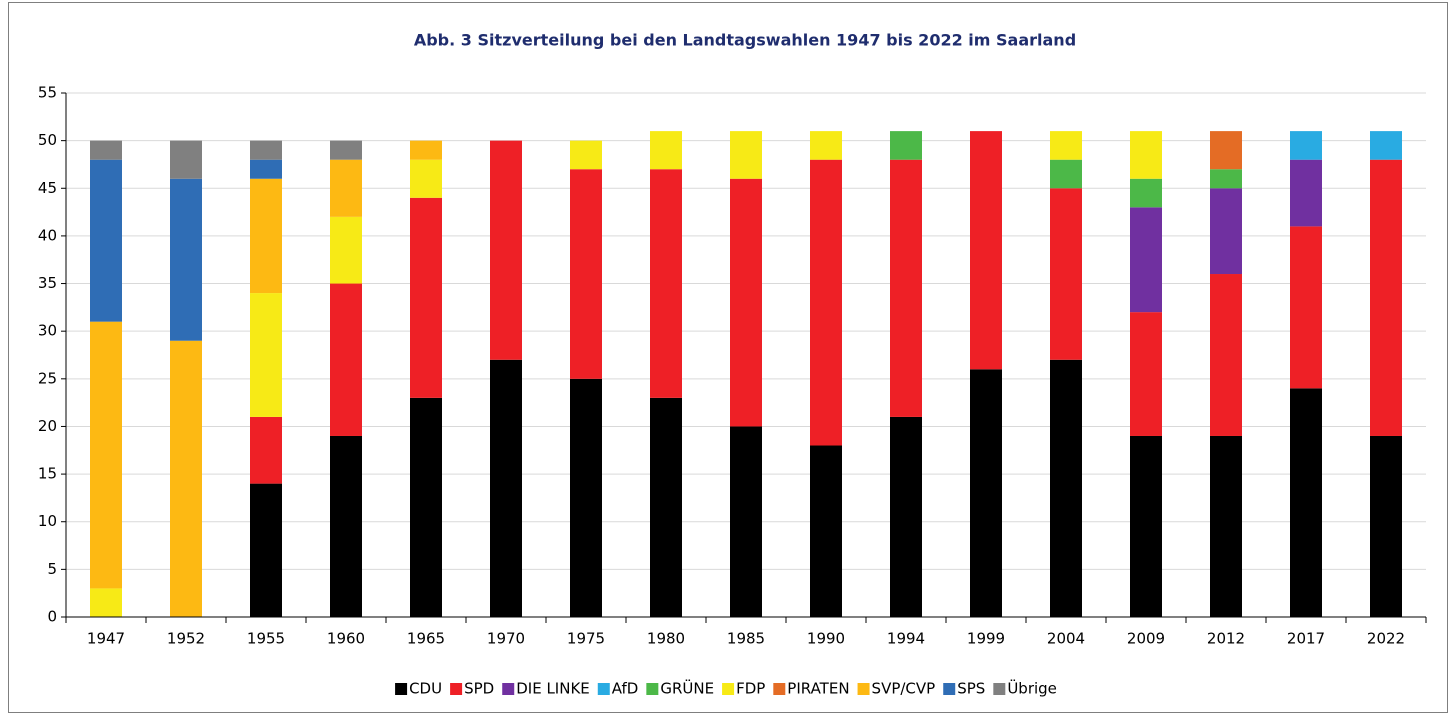  I want to click on x-tick-label: 1947, so click(106, 639).